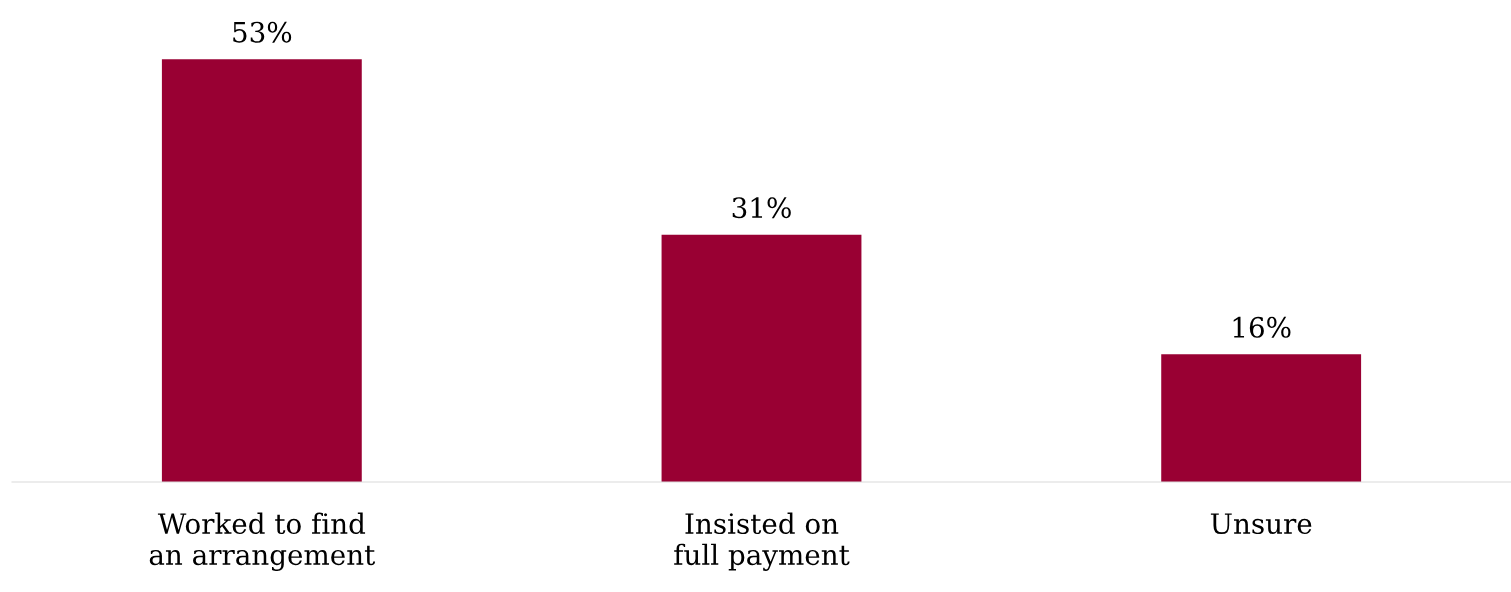  I want to click on data-label: 16%, so click(1262, 327).